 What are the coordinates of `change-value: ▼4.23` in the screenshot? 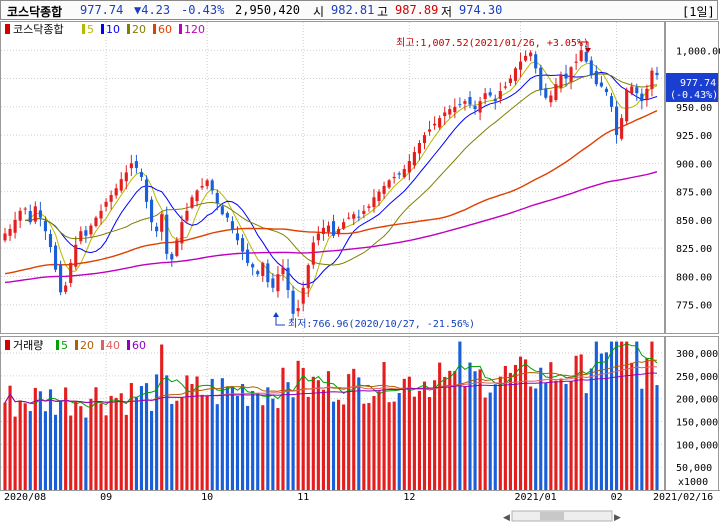 It's located at (152, 10).